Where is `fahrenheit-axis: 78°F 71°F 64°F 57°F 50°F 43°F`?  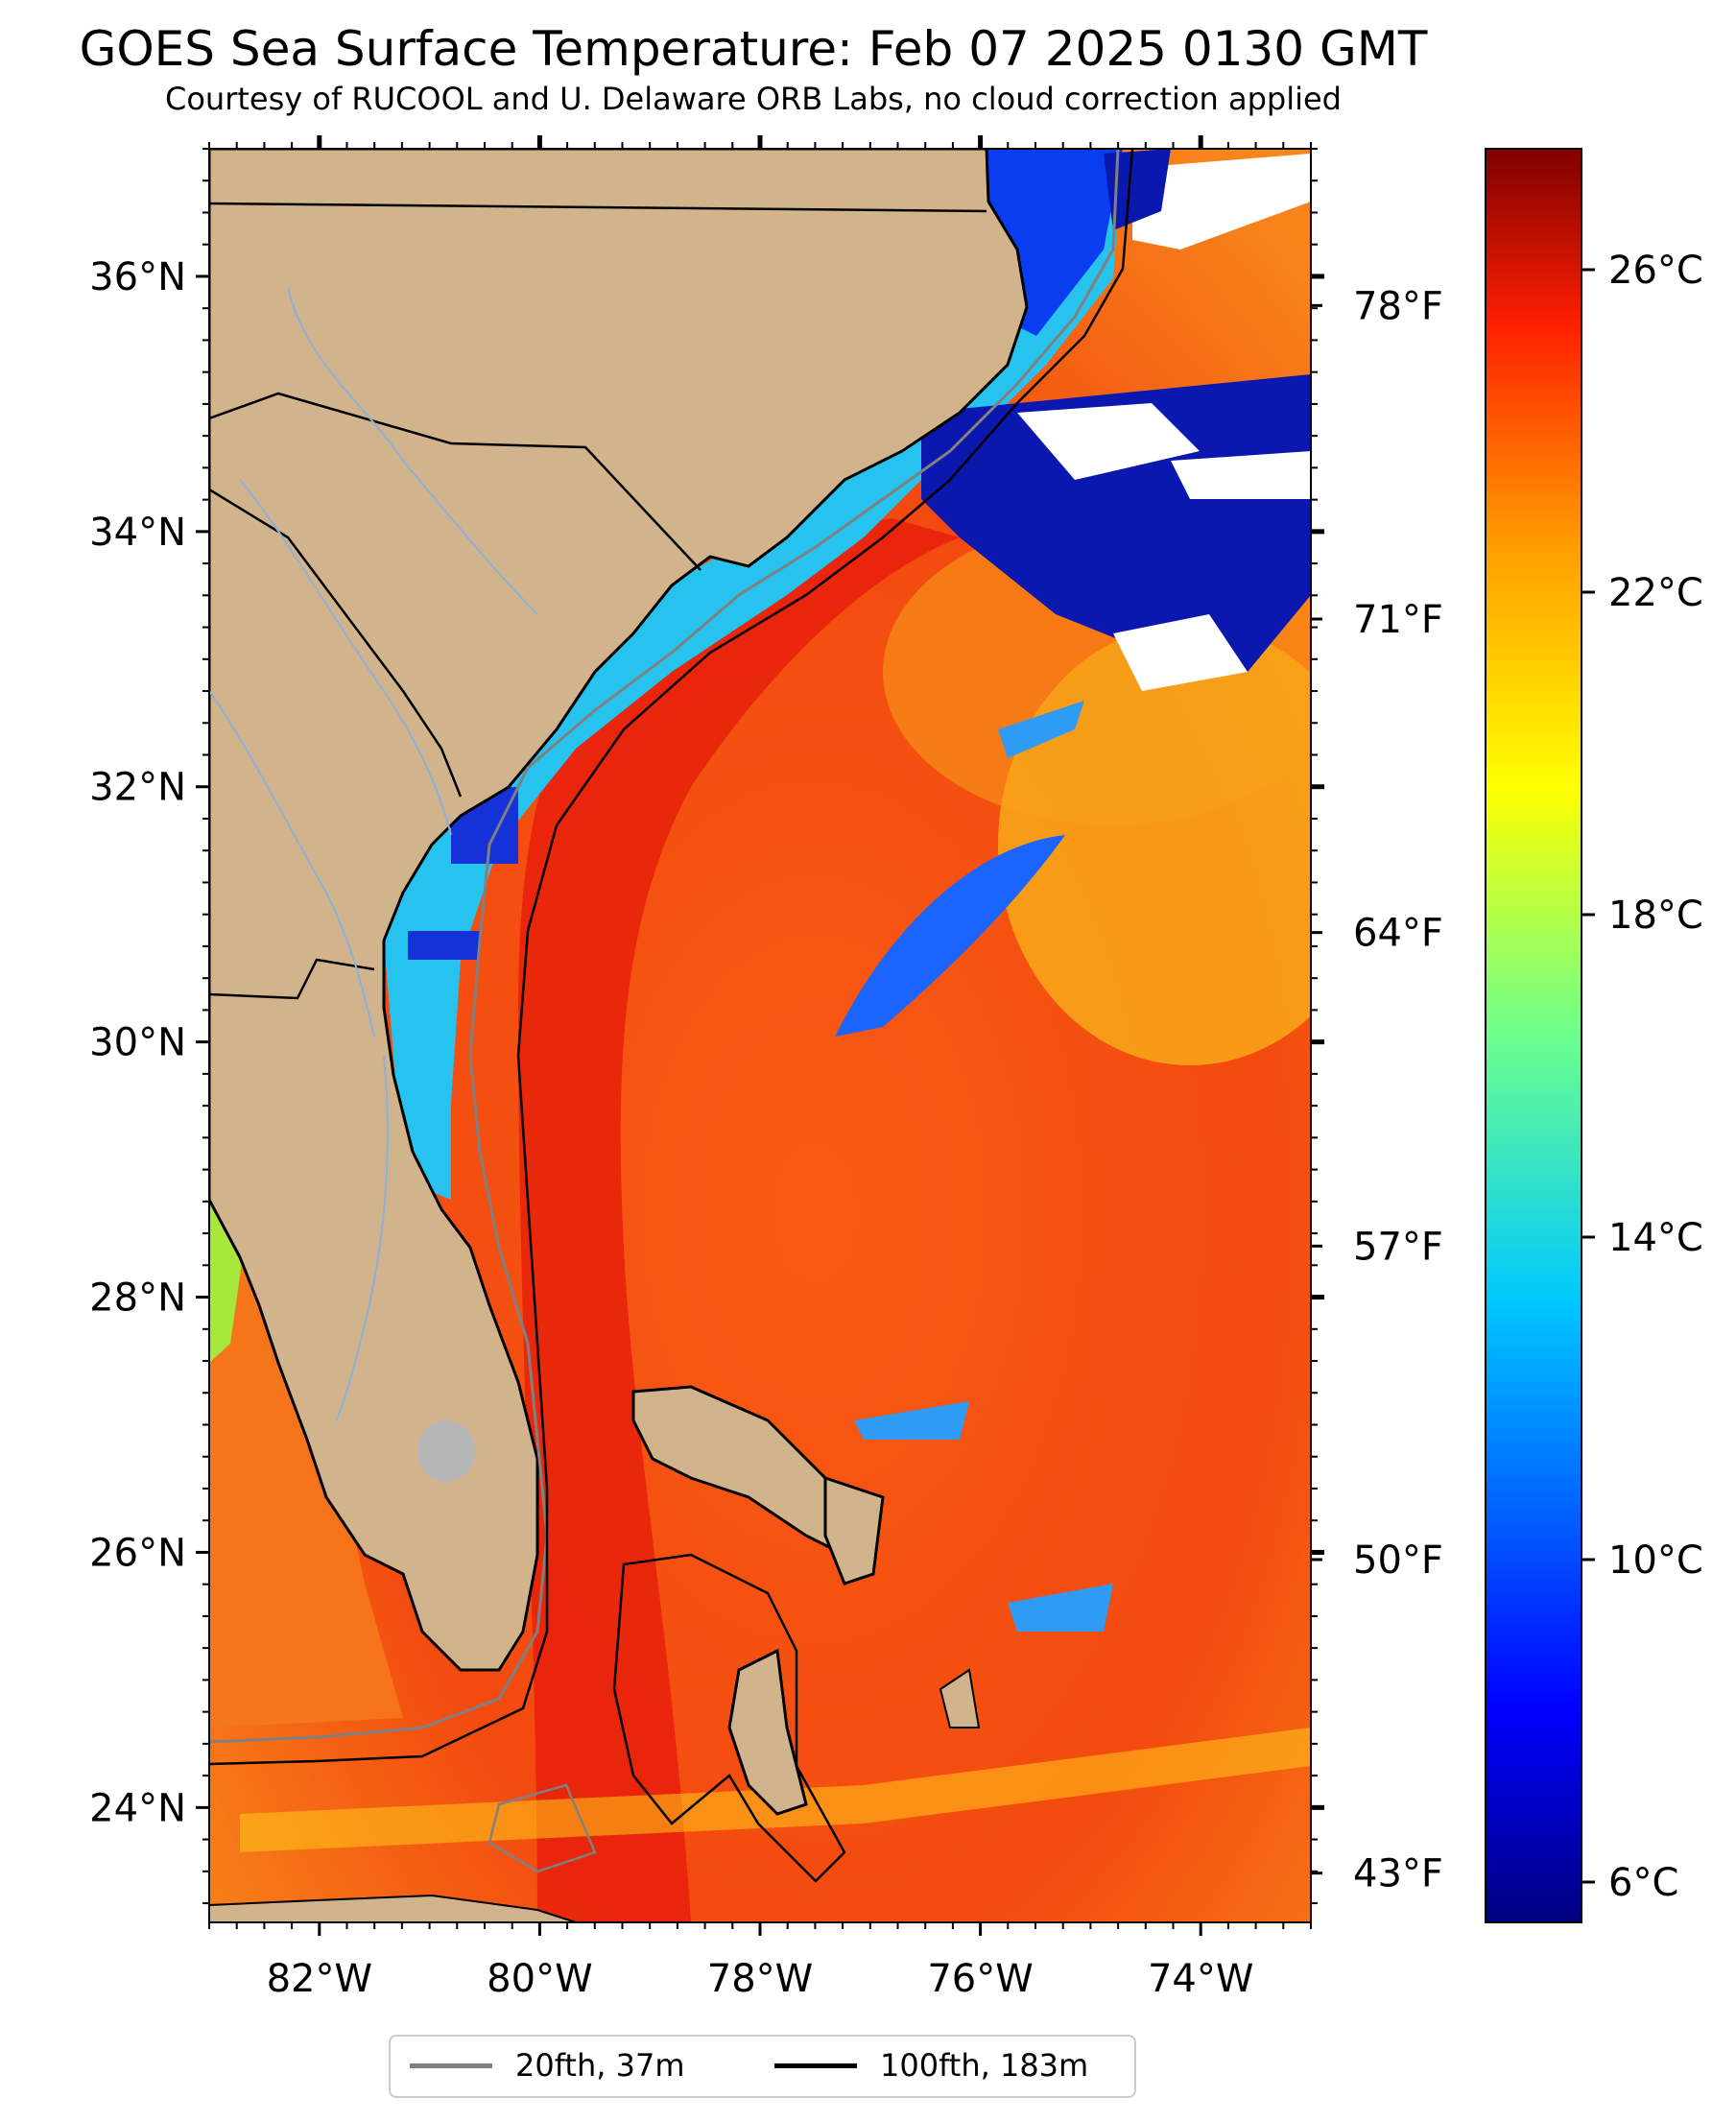
fahrenheit-axis: 78°F 71°F 64°F 57°F 50°F 43°F is located at coordinates (1377, 1090).